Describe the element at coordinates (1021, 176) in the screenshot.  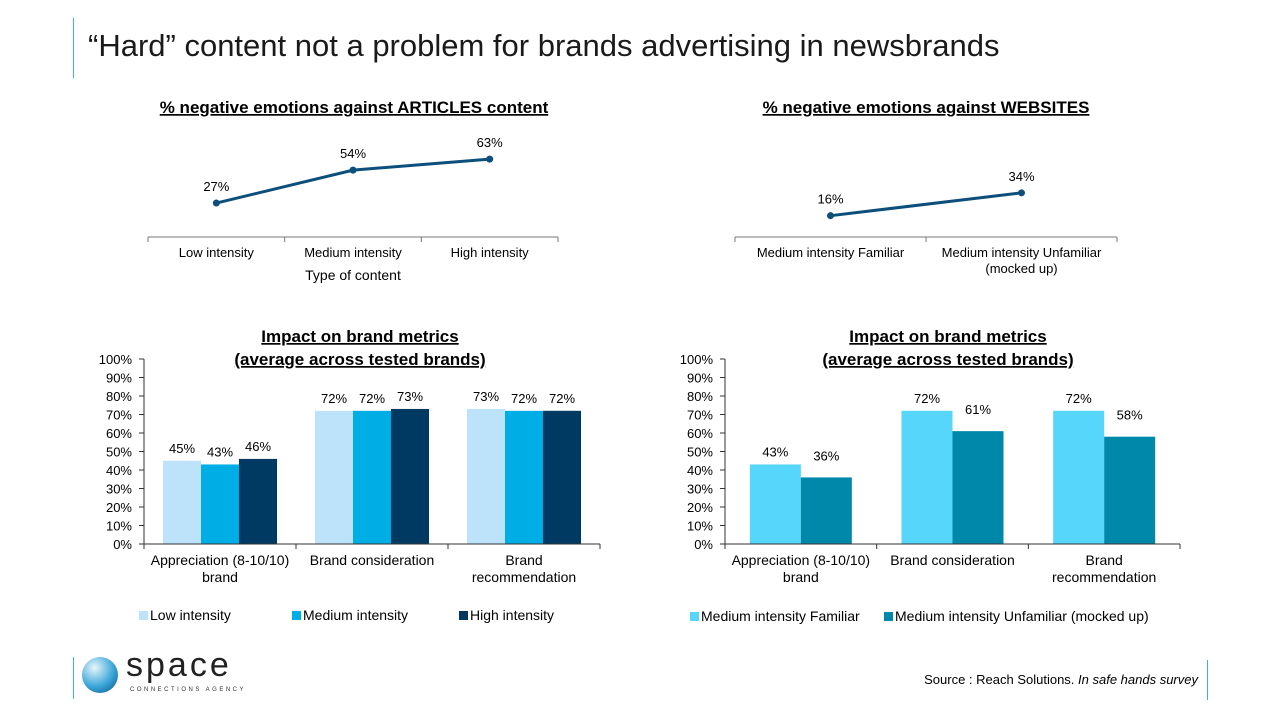
I see `data-label: 34%` at that location.